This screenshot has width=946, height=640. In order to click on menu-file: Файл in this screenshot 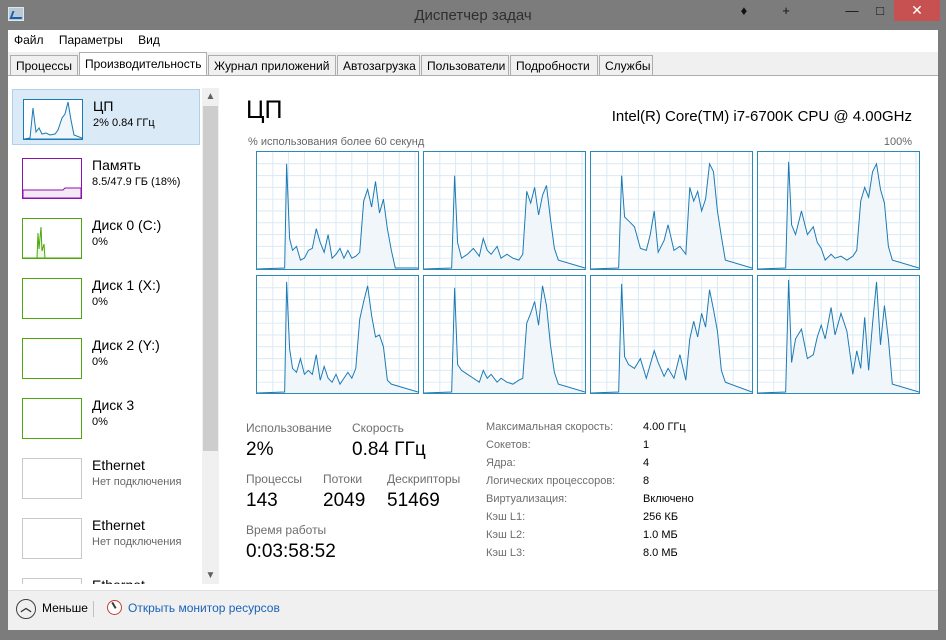, I will do `click(29, 40)`.